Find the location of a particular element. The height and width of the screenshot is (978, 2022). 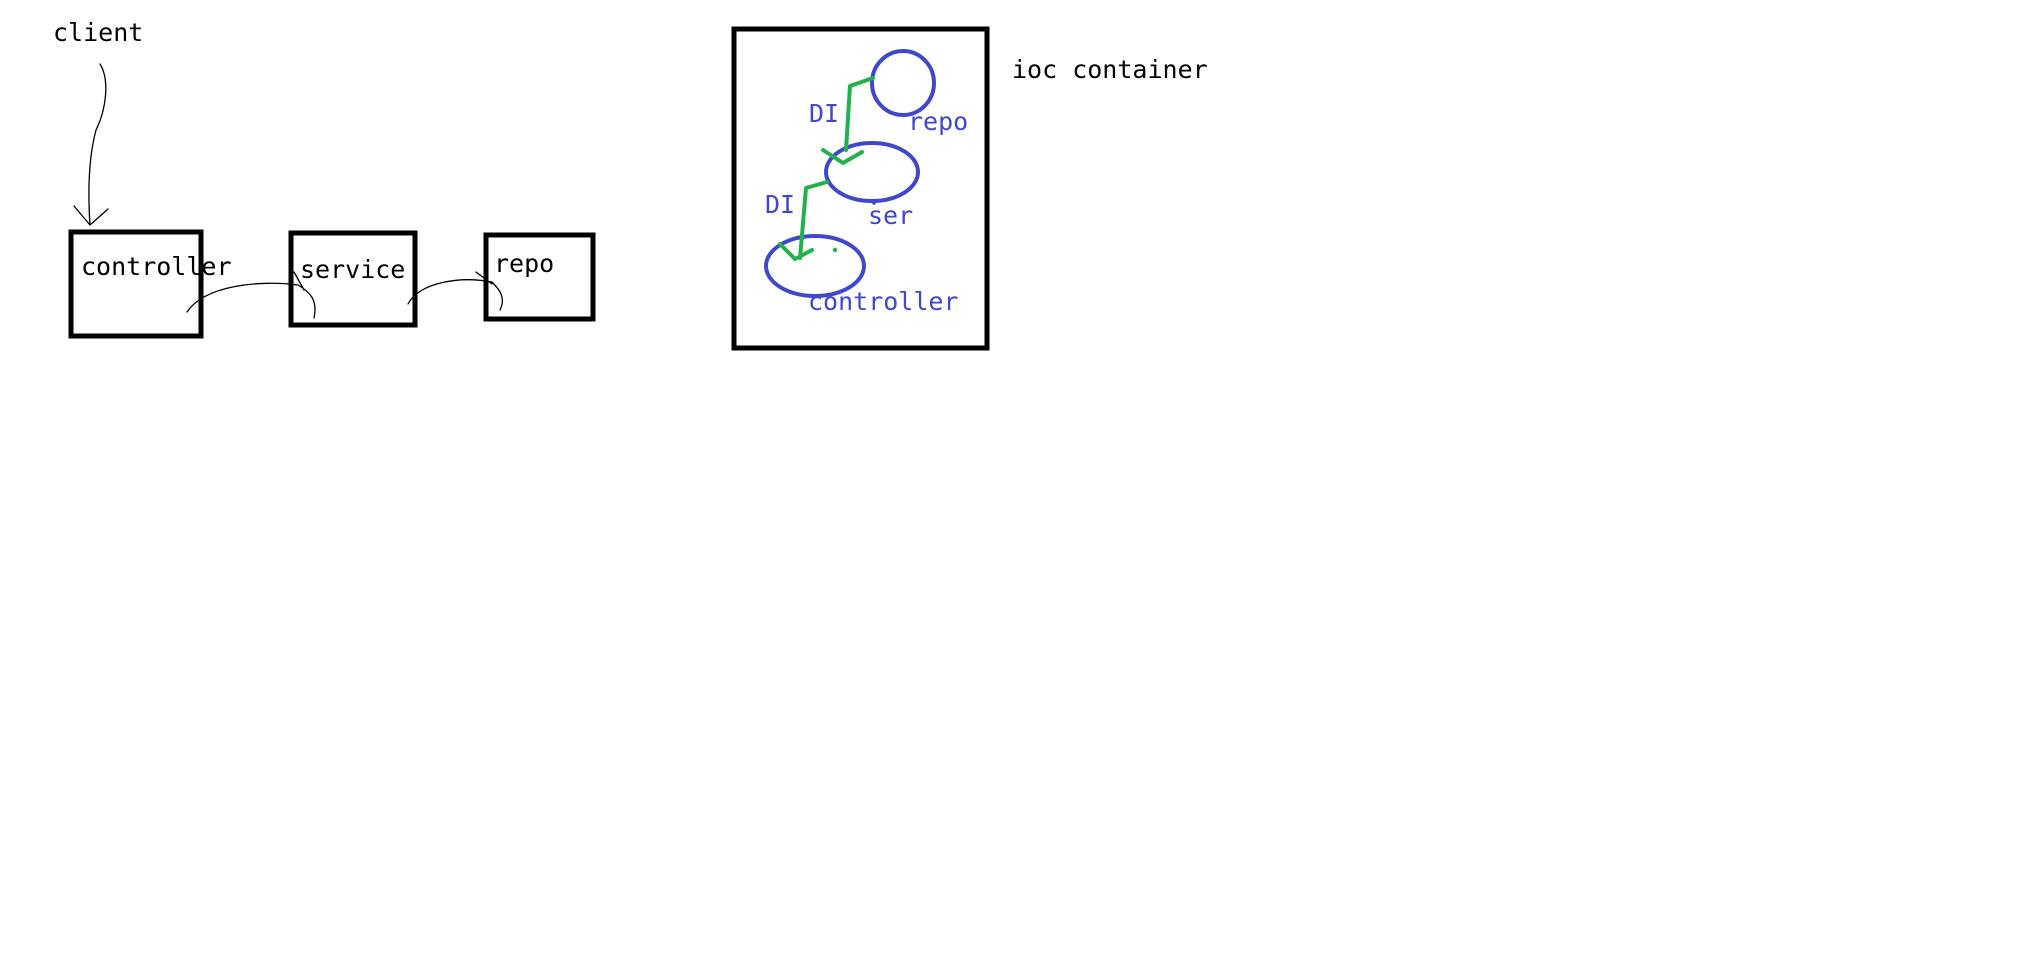

service-box is located at coordinates (353, 279).